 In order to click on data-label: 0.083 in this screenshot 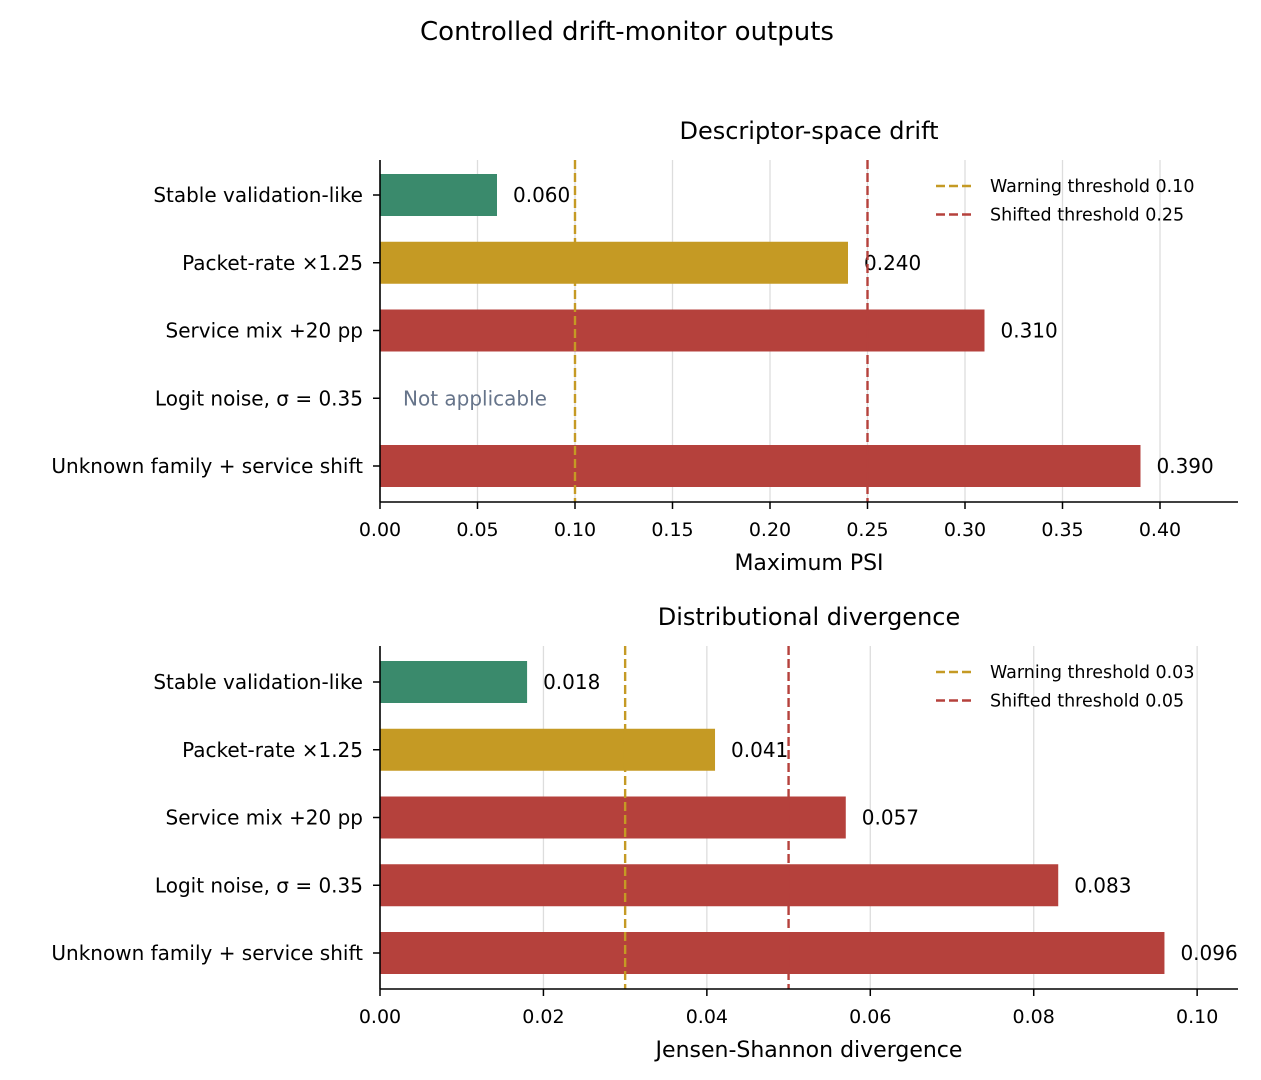, I will do `click(1102, 885)`.